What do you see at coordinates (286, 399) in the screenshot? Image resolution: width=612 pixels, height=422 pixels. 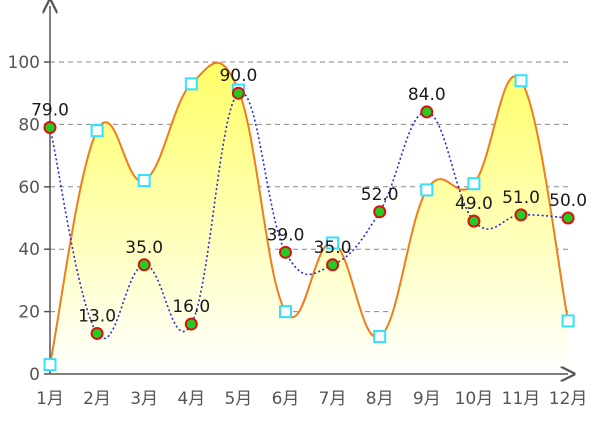 I see `x-tick-label: 6月` at bounding box center [286, 399].